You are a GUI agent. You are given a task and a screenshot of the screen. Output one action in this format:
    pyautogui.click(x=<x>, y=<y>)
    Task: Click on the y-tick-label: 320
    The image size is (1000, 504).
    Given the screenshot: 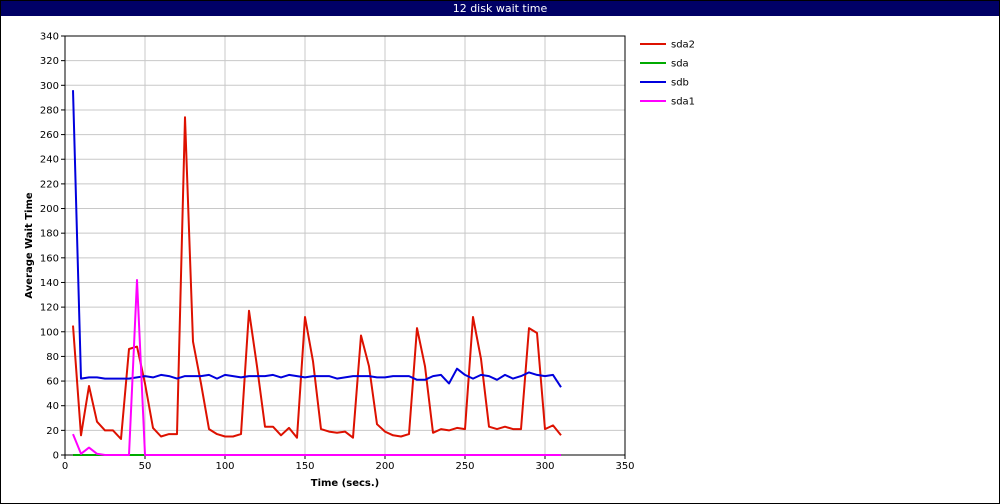 What is the action you would take?
    pyautogui.click(x=49, y=61)
    